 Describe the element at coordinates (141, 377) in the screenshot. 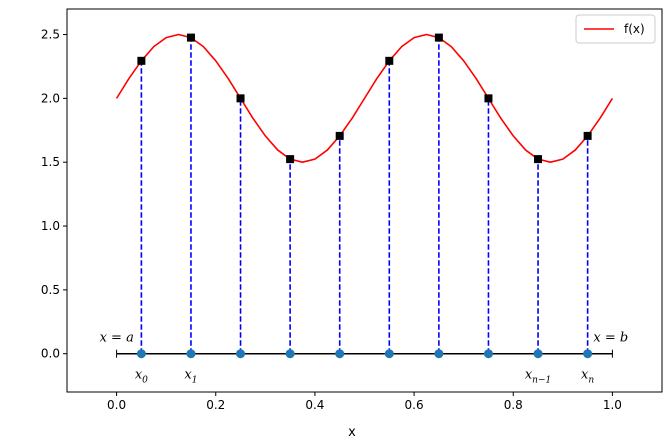

I see `node-label: x0` at that location.